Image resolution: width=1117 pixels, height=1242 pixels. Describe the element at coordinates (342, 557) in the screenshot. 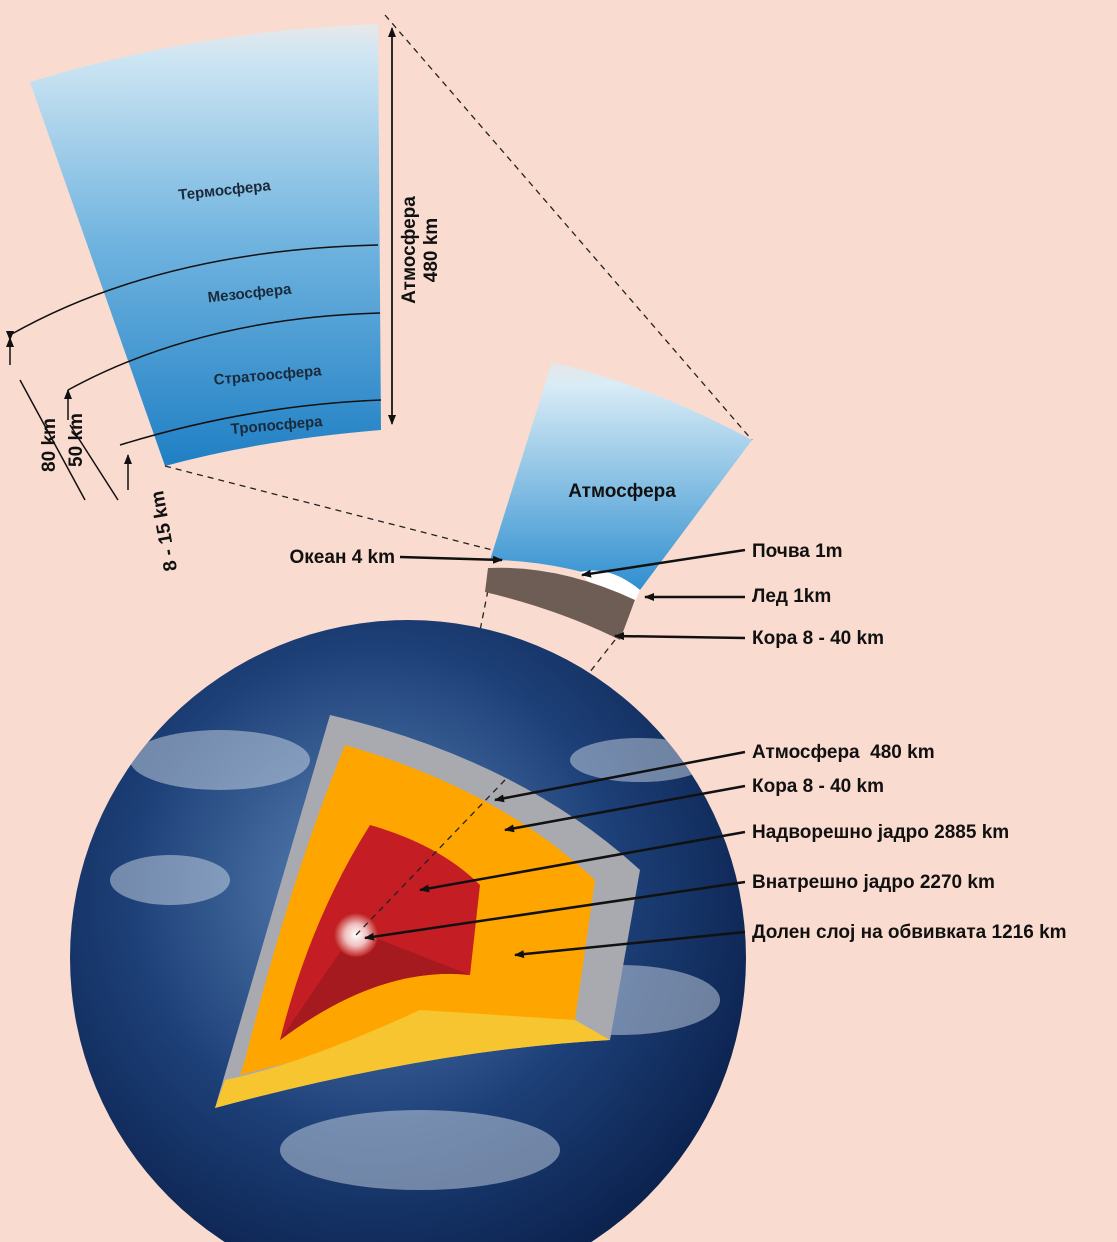

I see `surface-label: Океан 4 km` at that location.